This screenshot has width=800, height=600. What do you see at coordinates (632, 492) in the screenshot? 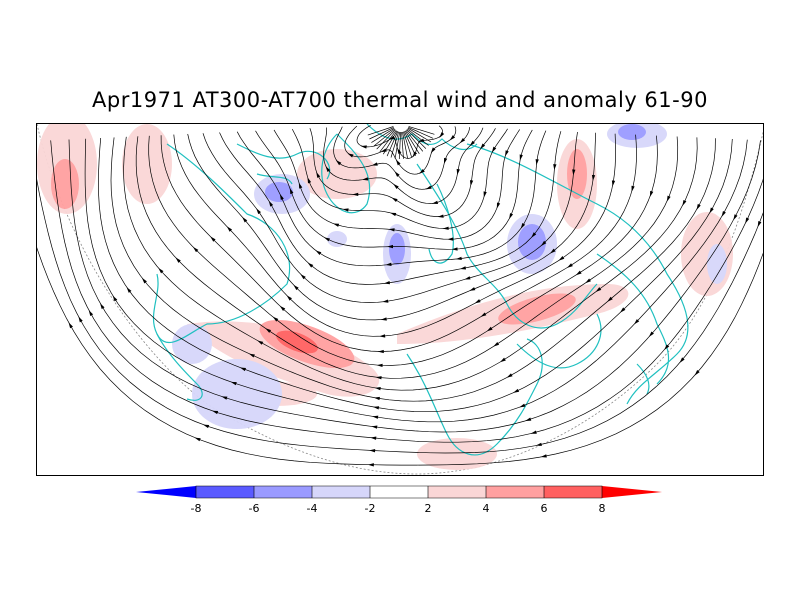
I see `colorbar-above-max` at bounding box center [632, 492].